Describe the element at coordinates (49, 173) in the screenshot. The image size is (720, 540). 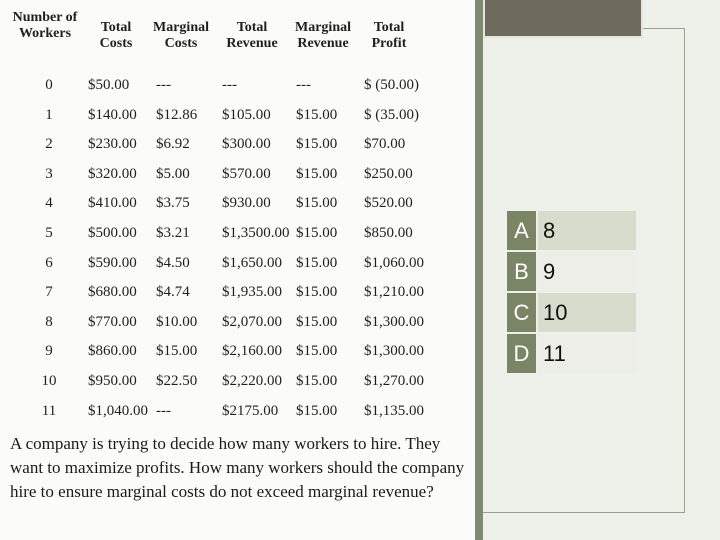
I see `table-cell: 3` at that location.